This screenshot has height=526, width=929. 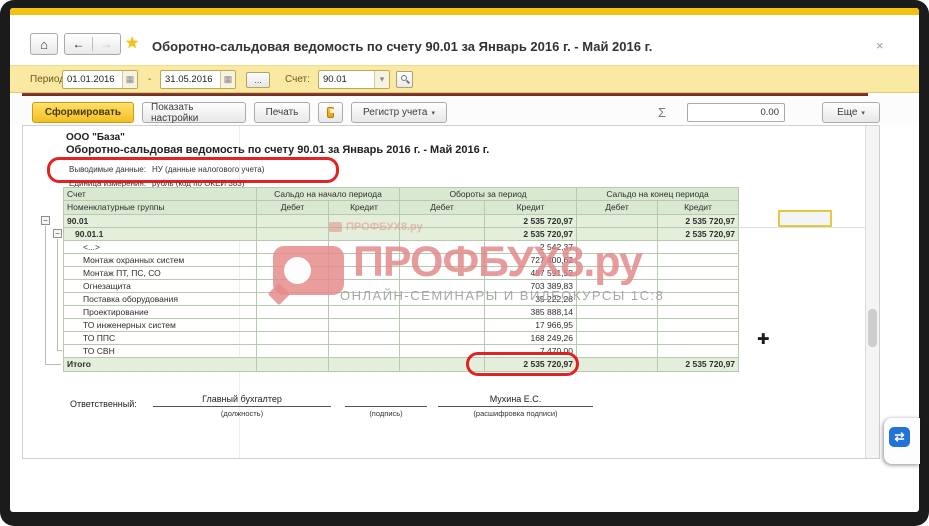 What do you see at coordinates (530, 312) in the screenshot?
I see `row-value: 385 888,14` at bounding box center [530, 312].